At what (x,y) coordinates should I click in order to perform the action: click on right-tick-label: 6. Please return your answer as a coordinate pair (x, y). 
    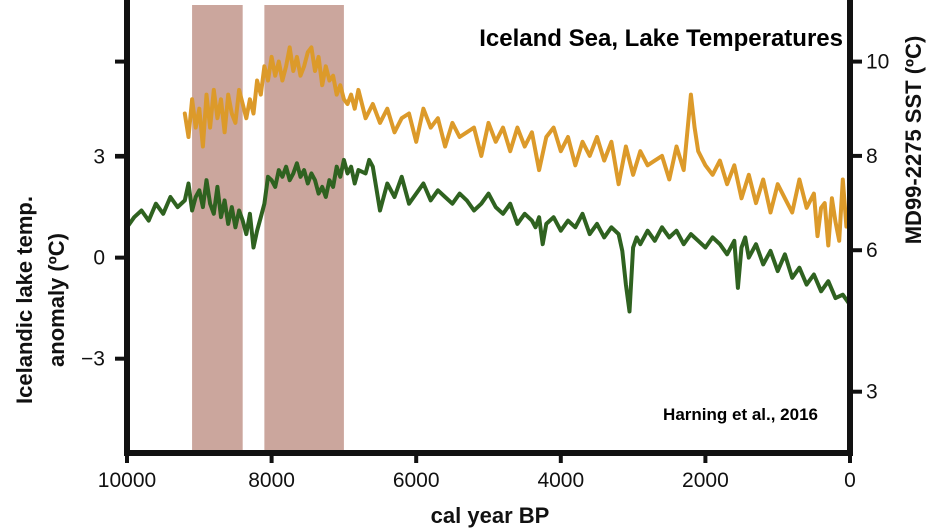
    Looking at the image, I should click on (872, 250).